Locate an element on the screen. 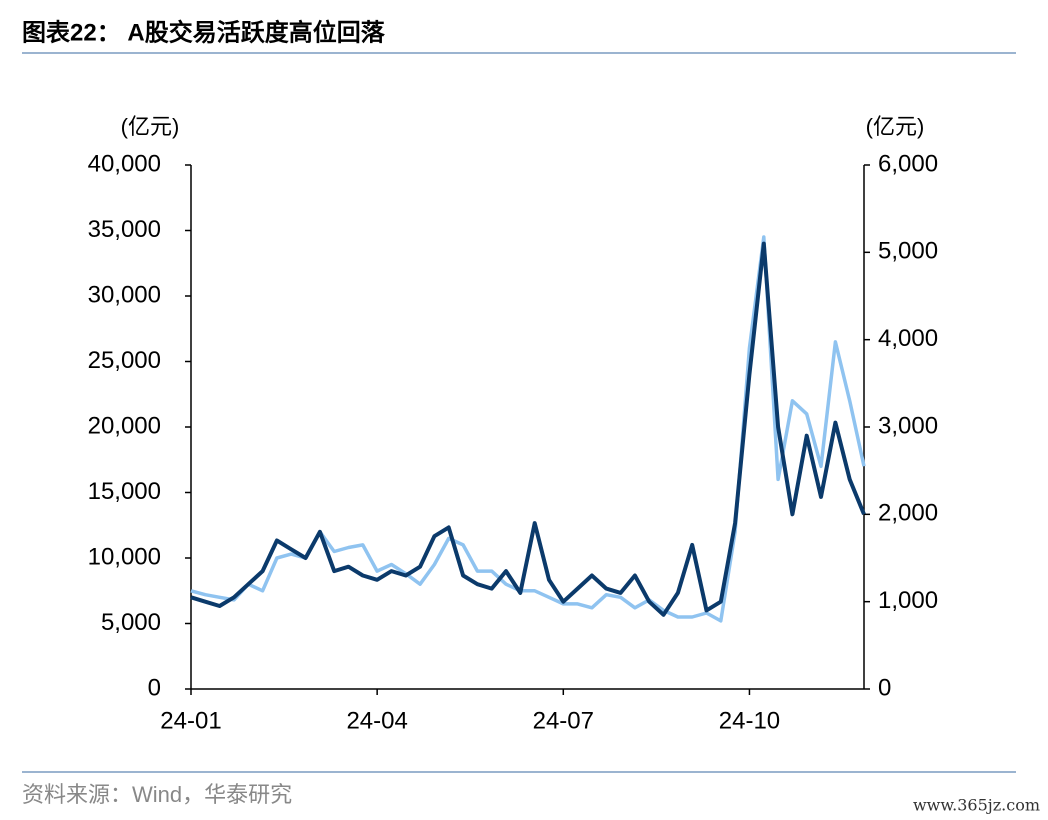 The width and height of the screenshot is (1048, 820). y2-tick-label: 5,000 is located at coordinates (908, 251).